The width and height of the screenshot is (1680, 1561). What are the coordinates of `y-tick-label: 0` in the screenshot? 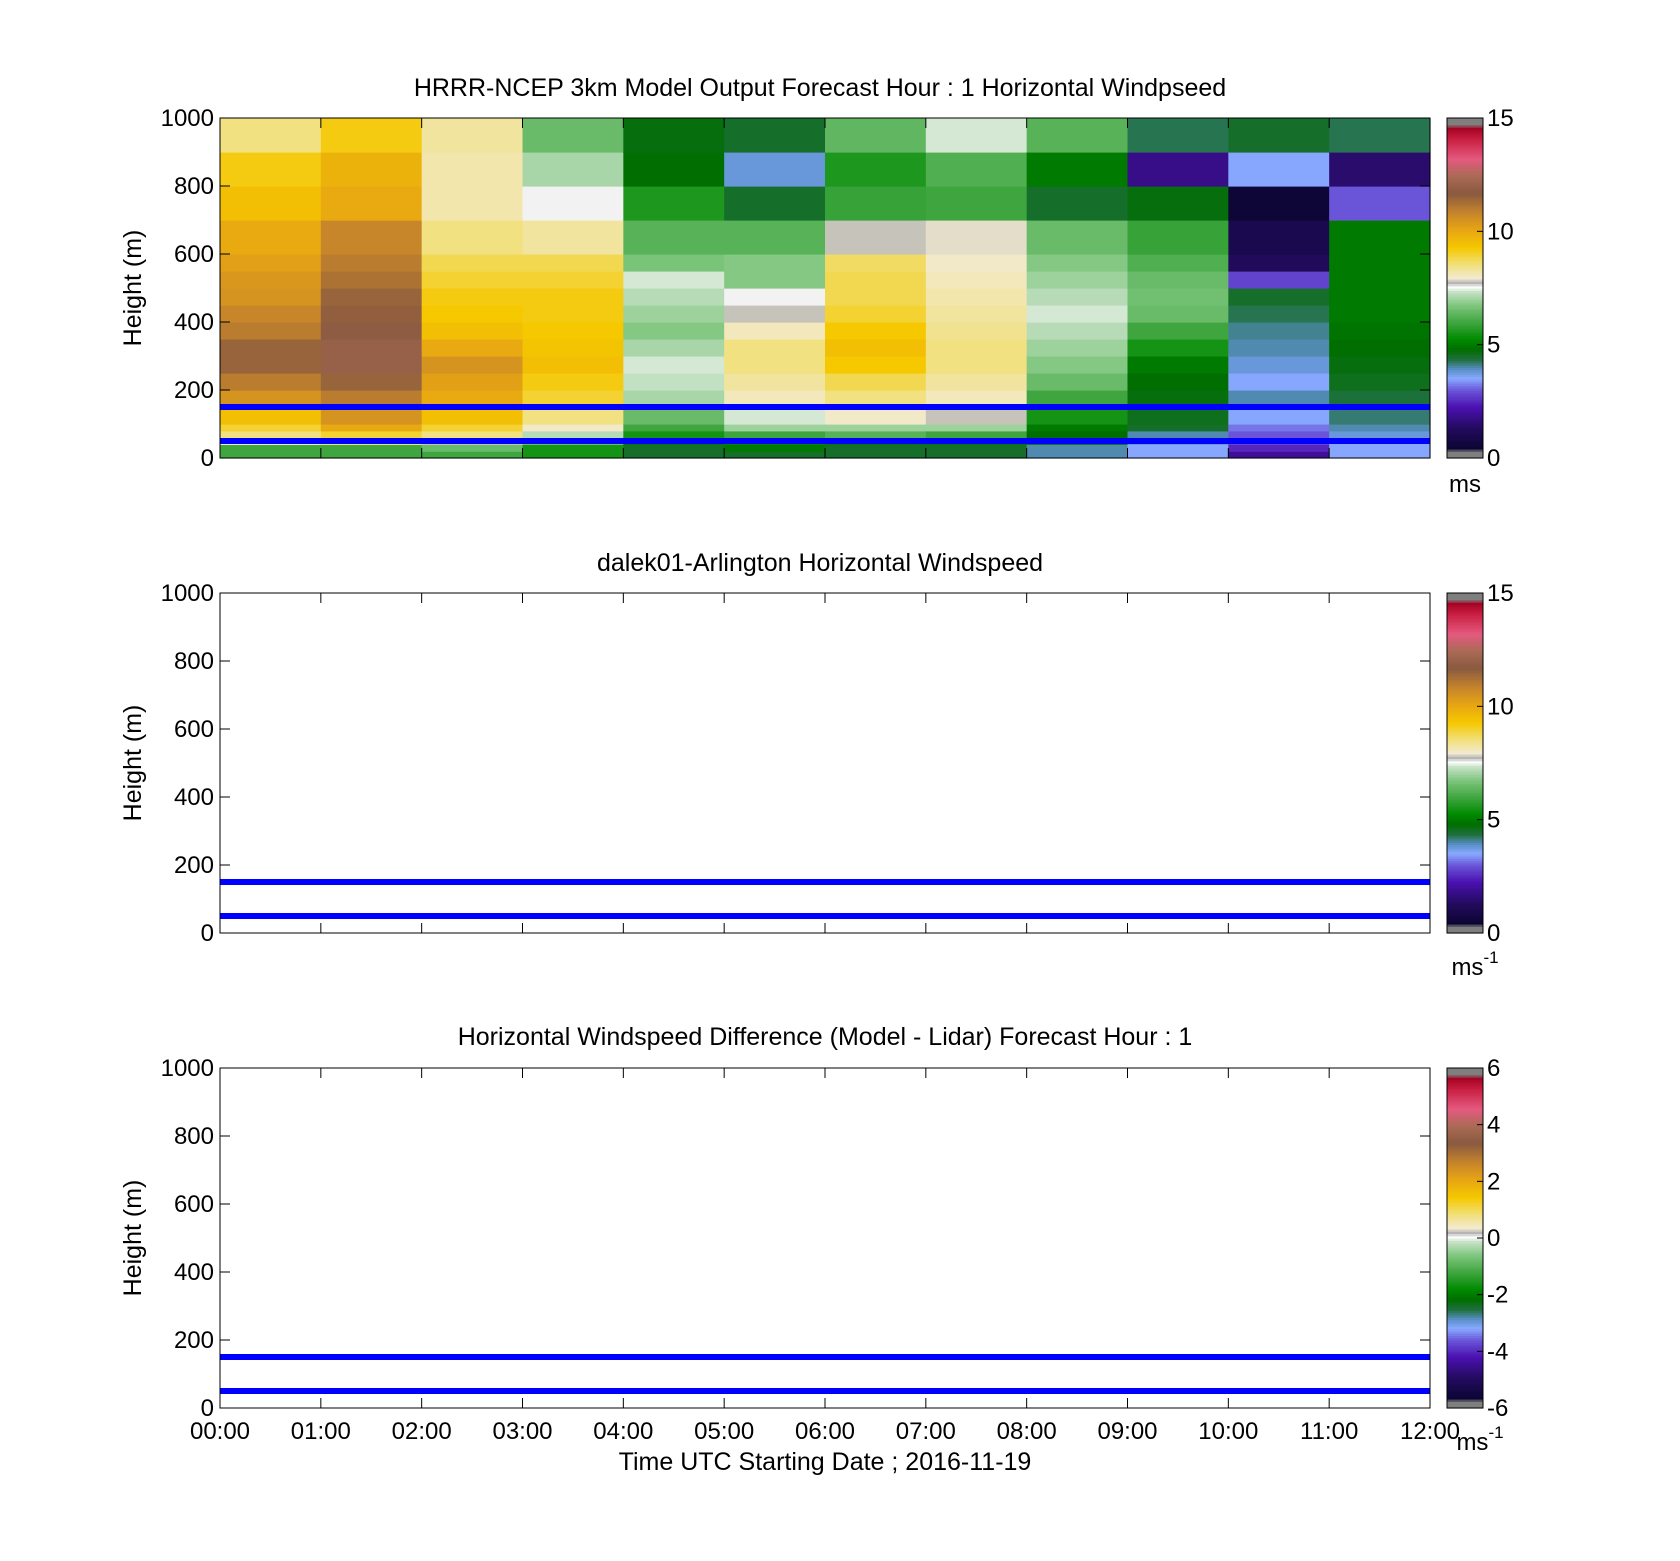 It's located at (207, 458).